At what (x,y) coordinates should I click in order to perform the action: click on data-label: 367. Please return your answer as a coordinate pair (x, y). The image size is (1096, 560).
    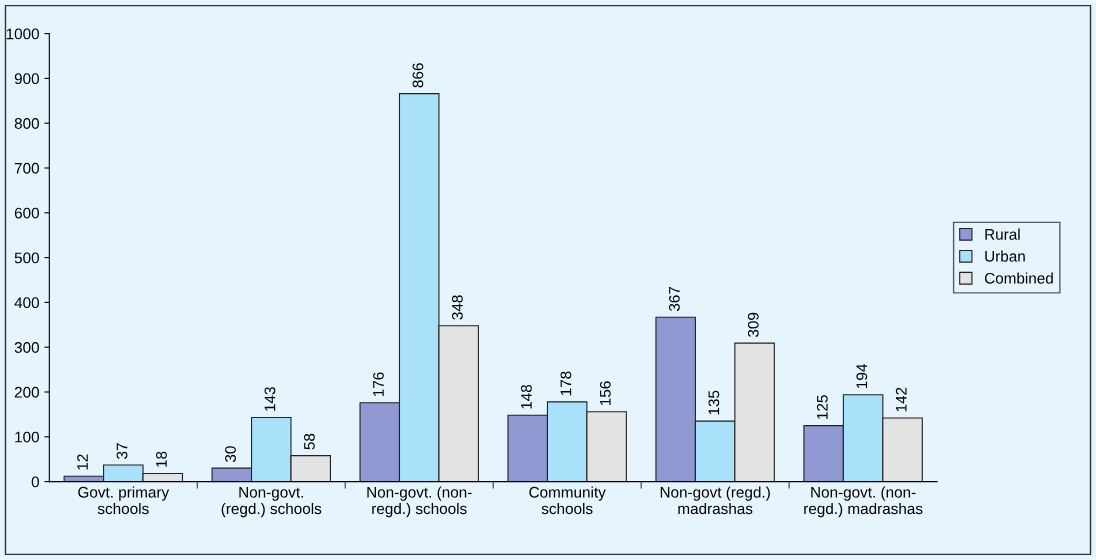
    Looking at the image, I should click on (674, 299).